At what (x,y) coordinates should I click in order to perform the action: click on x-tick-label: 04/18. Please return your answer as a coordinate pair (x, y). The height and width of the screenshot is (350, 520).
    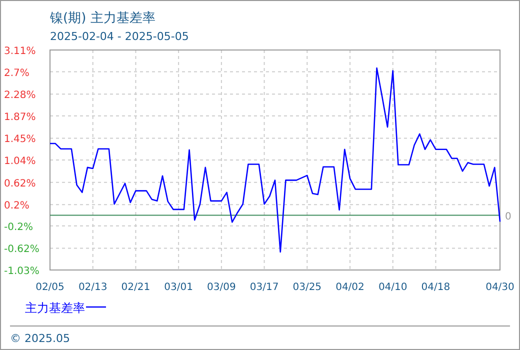
    Looking at the image, I should click on (435, 287).